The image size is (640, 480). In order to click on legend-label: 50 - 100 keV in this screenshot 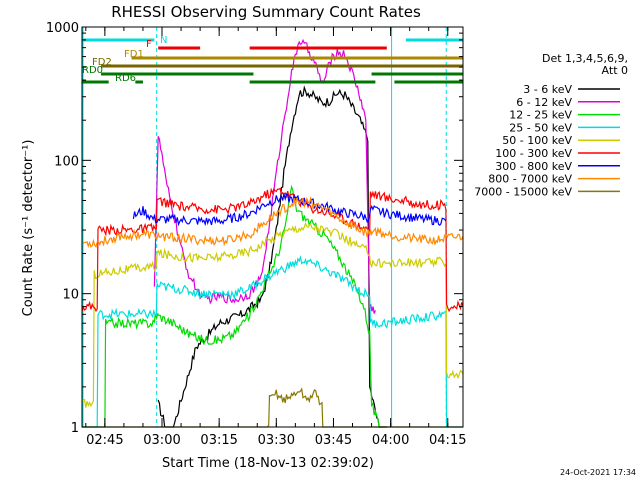, I will do `click(537, 140)`.